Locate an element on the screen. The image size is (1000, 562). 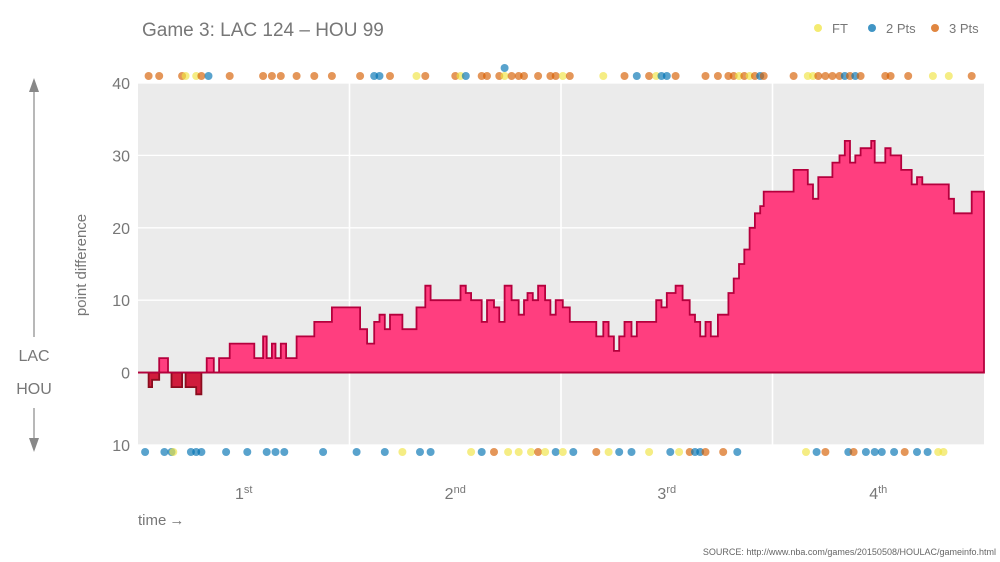
legend-label: 3 Pts is located at coordinates (964, 28).